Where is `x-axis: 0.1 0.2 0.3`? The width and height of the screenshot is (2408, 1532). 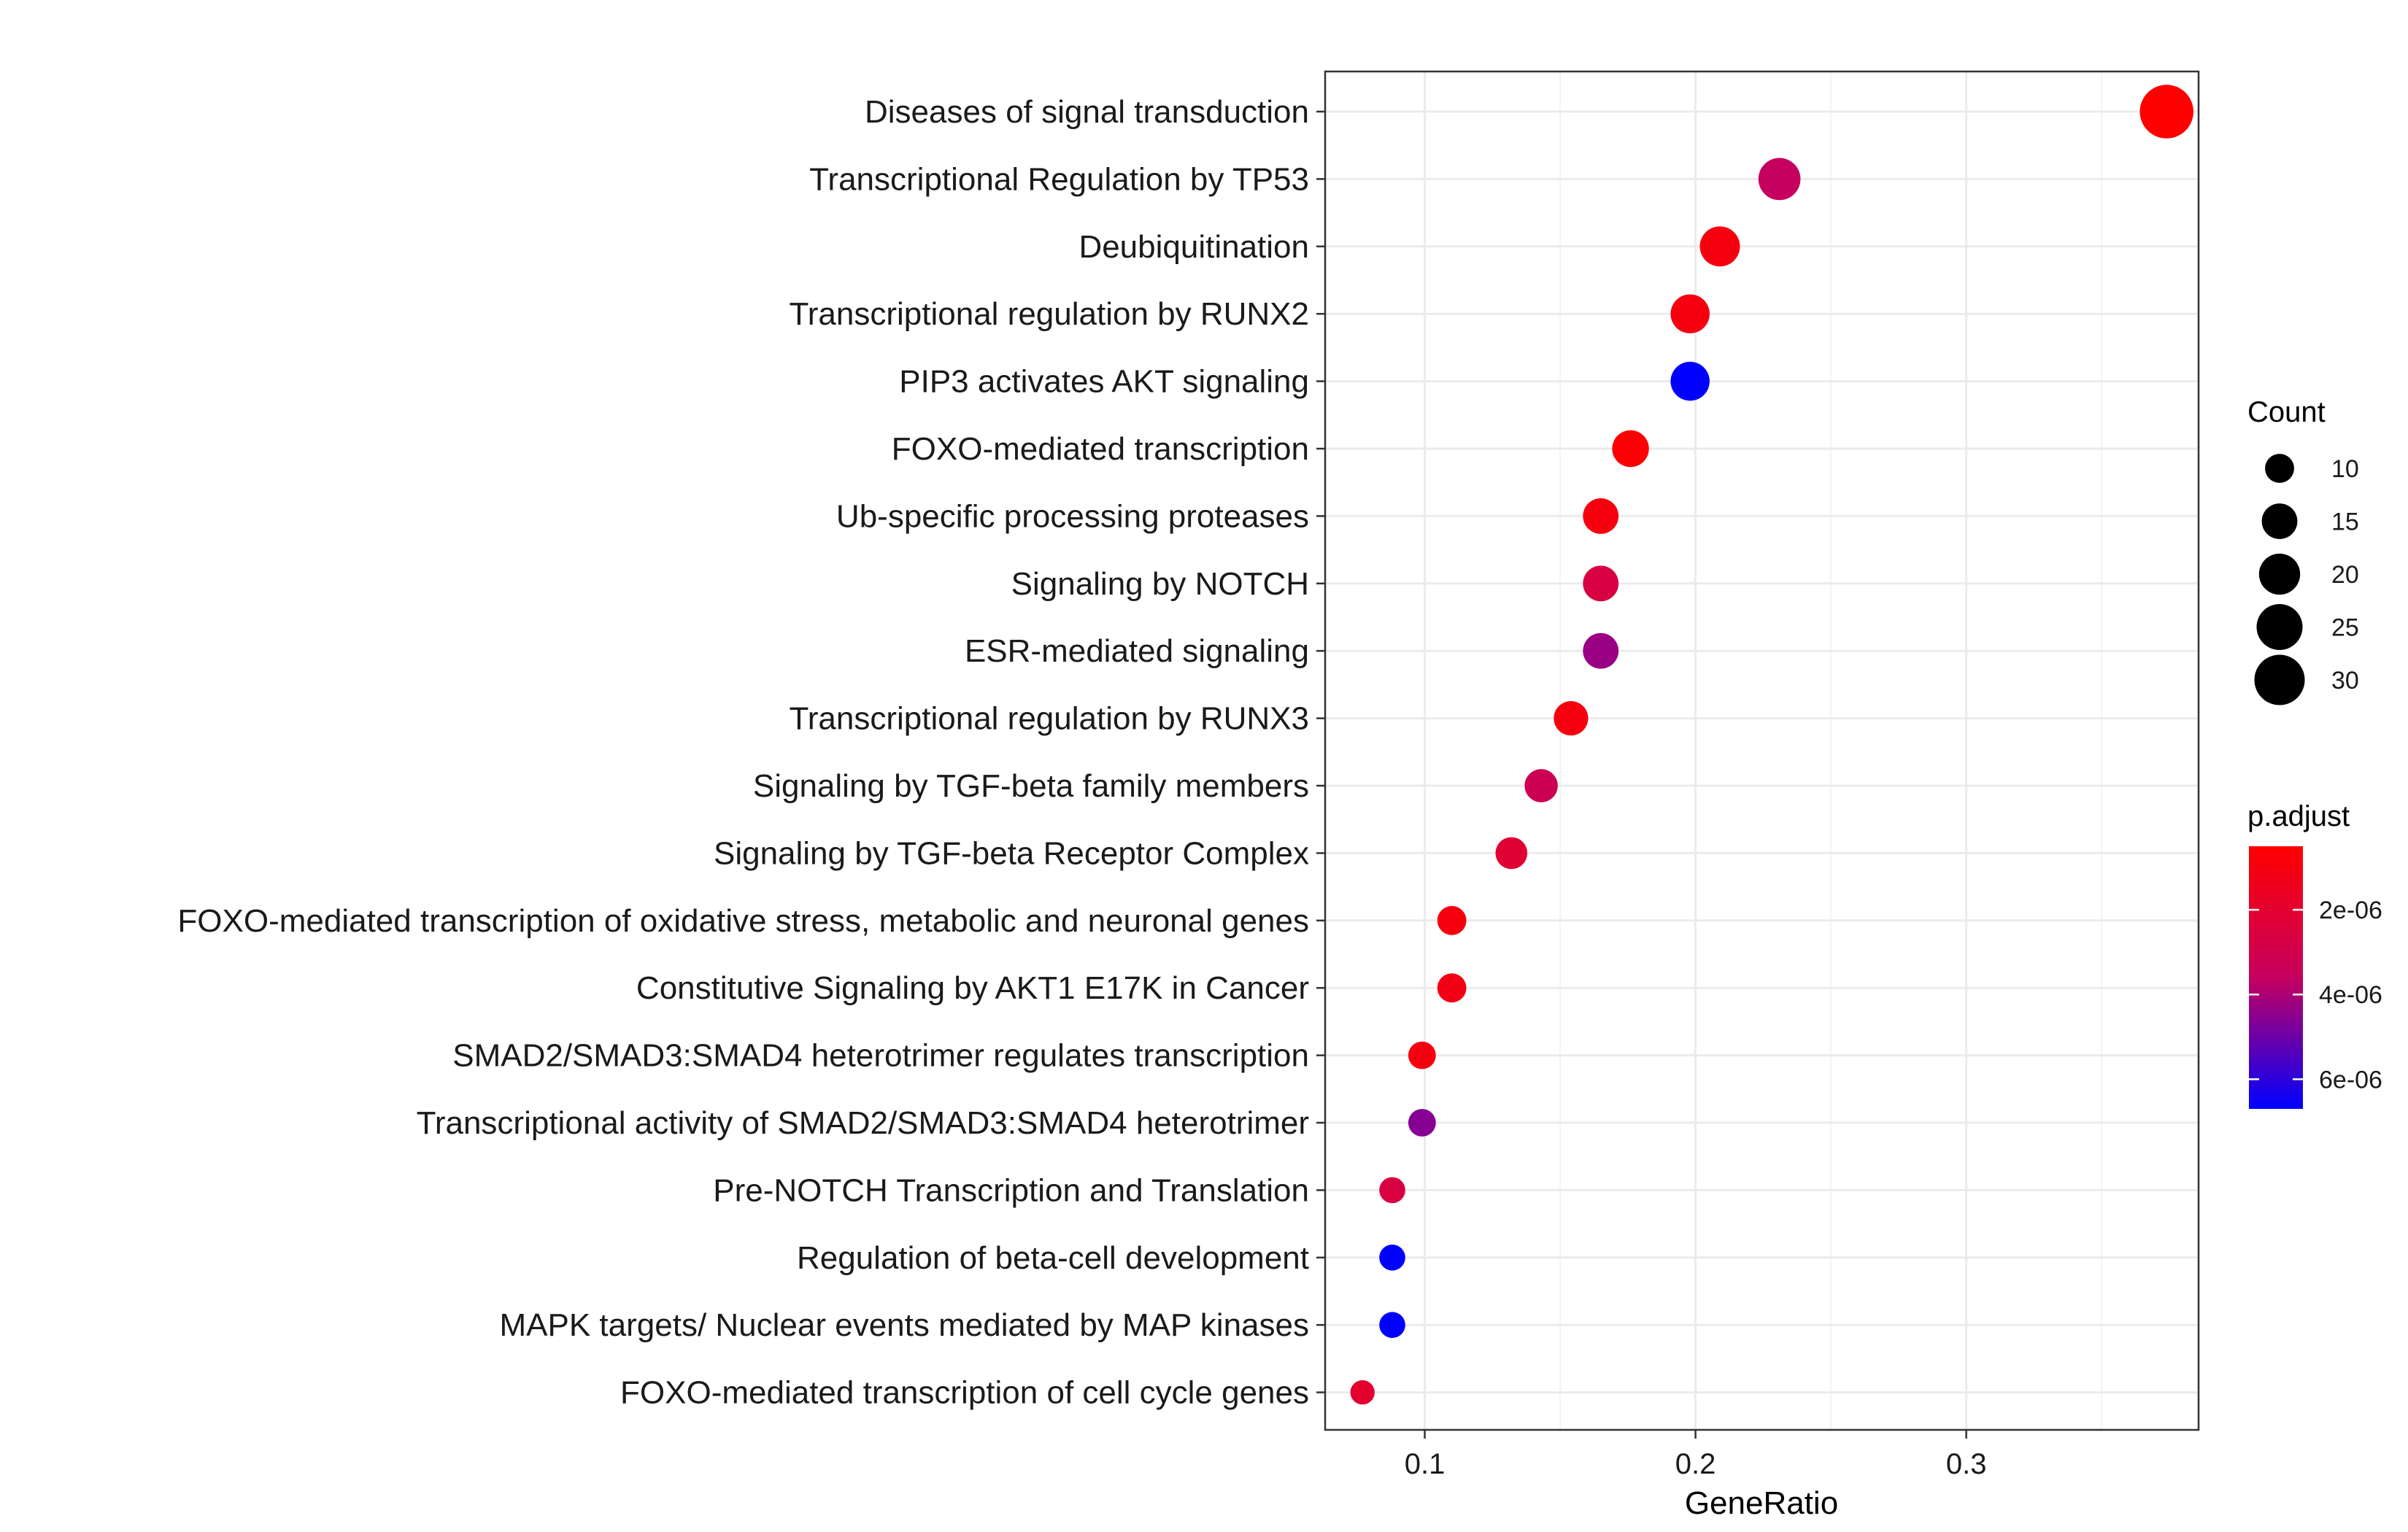 x-axis: 0.1 0.2 0.3 is located at coordinates (1696, 1455).